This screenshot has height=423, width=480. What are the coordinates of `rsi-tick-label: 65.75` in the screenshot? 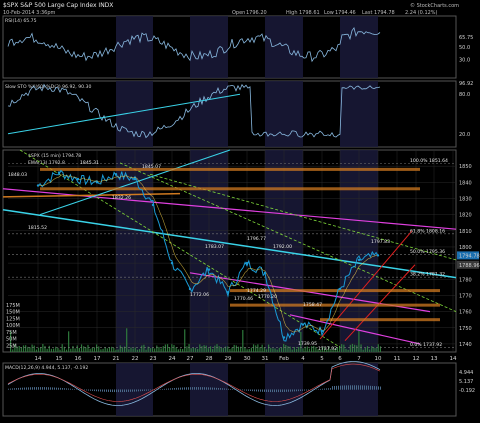 It's located at (466, 38).